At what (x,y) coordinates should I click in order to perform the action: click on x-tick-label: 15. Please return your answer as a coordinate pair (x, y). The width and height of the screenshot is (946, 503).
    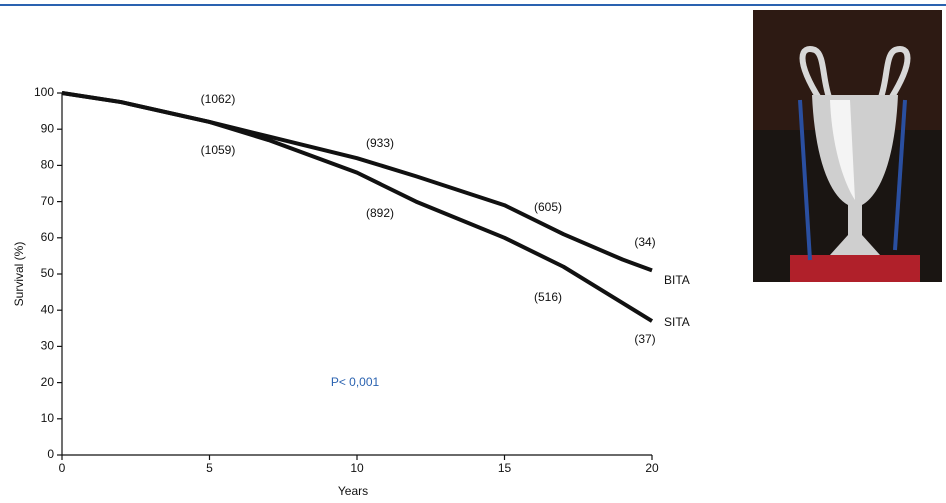
    Looking at the image, I should click on (505, 468).